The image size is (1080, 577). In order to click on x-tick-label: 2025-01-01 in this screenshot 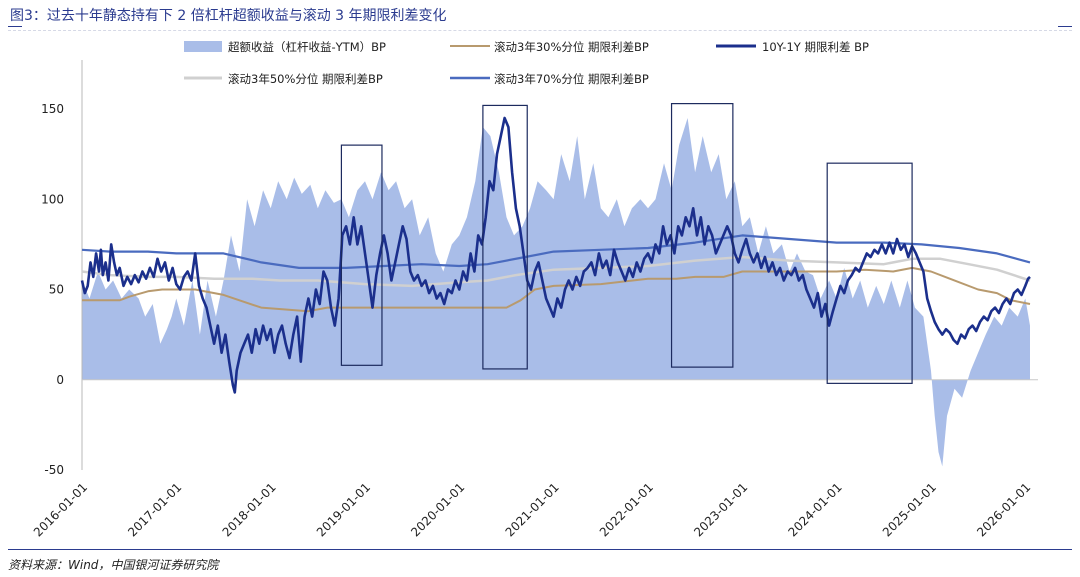, I will do `click(909, 509)`.